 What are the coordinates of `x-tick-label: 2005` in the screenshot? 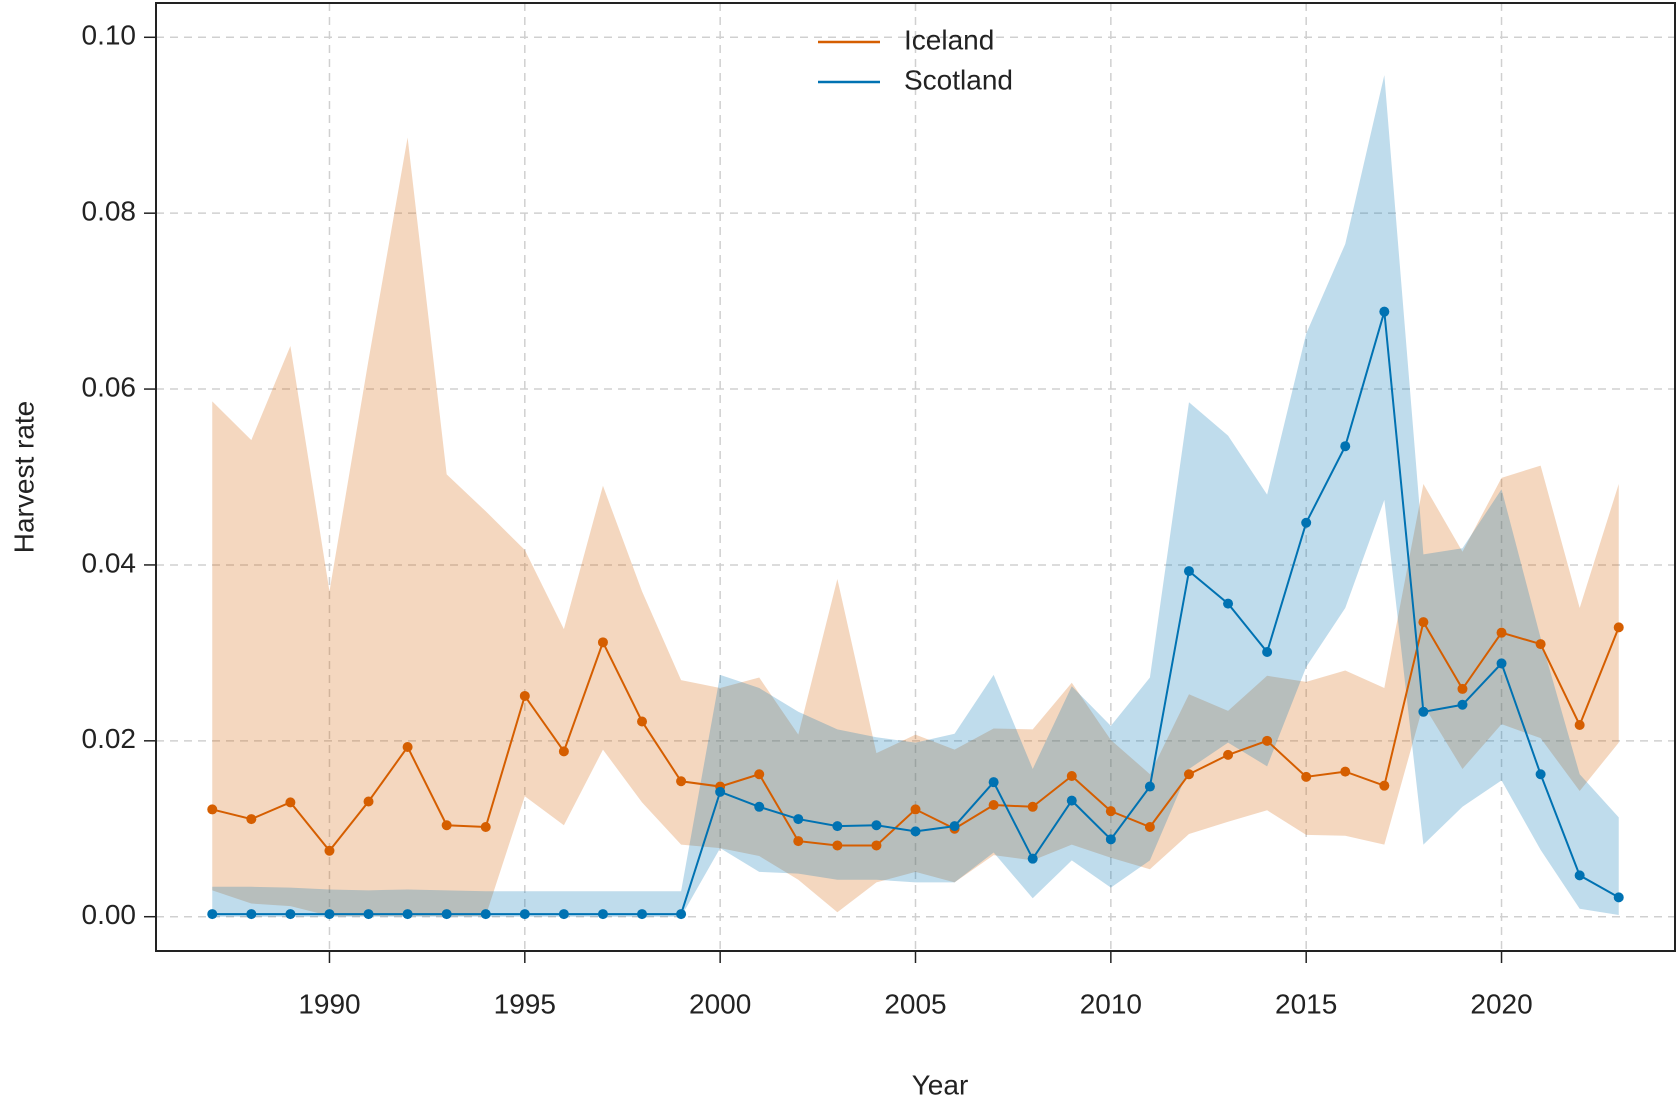 It's located at (915, 1003).